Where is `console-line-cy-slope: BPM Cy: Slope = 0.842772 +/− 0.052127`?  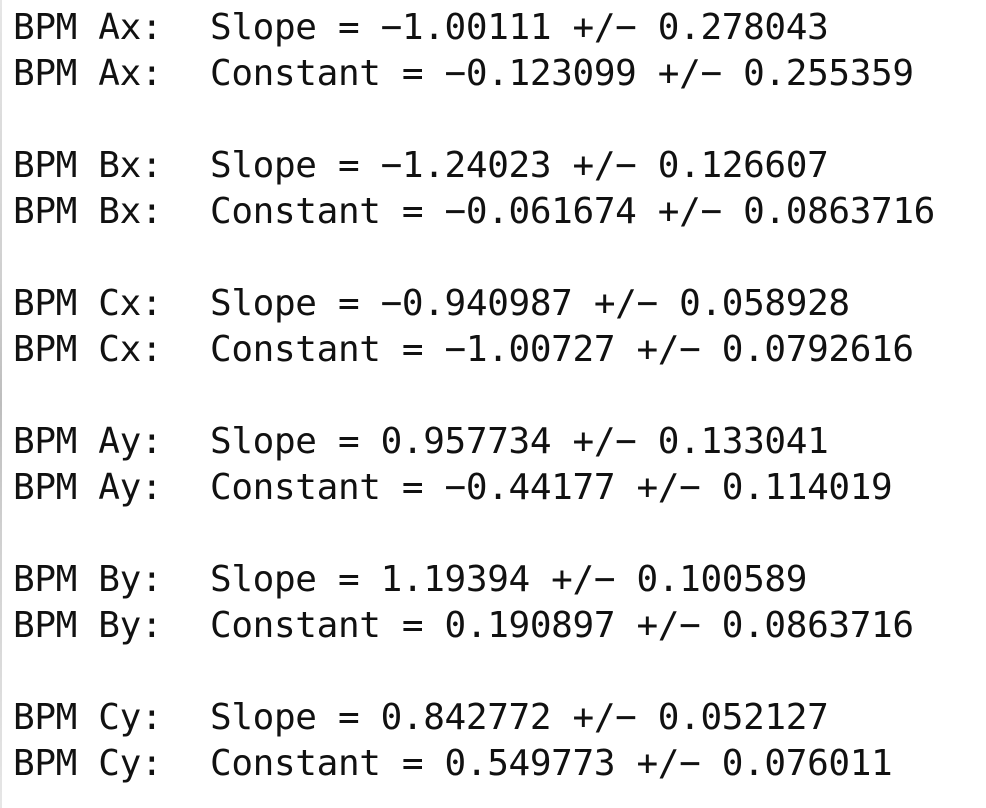 console-line-cy-slope: BPM Cy: Slope = 0.842772 +/− 0.052127 is located at coordinates (495, 718).